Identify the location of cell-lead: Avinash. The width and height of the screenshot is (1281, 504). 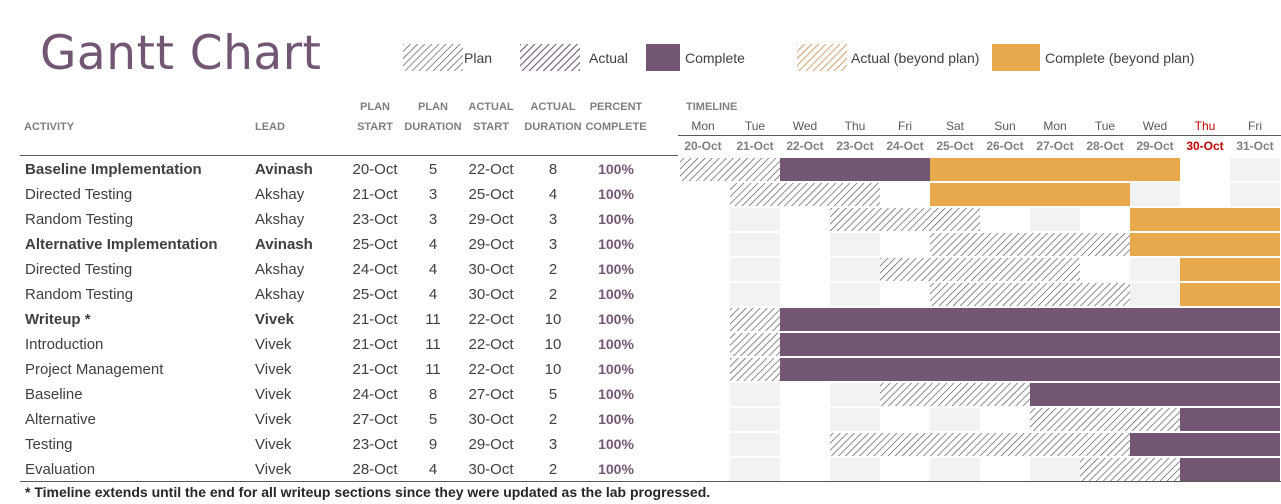
(284, 169).